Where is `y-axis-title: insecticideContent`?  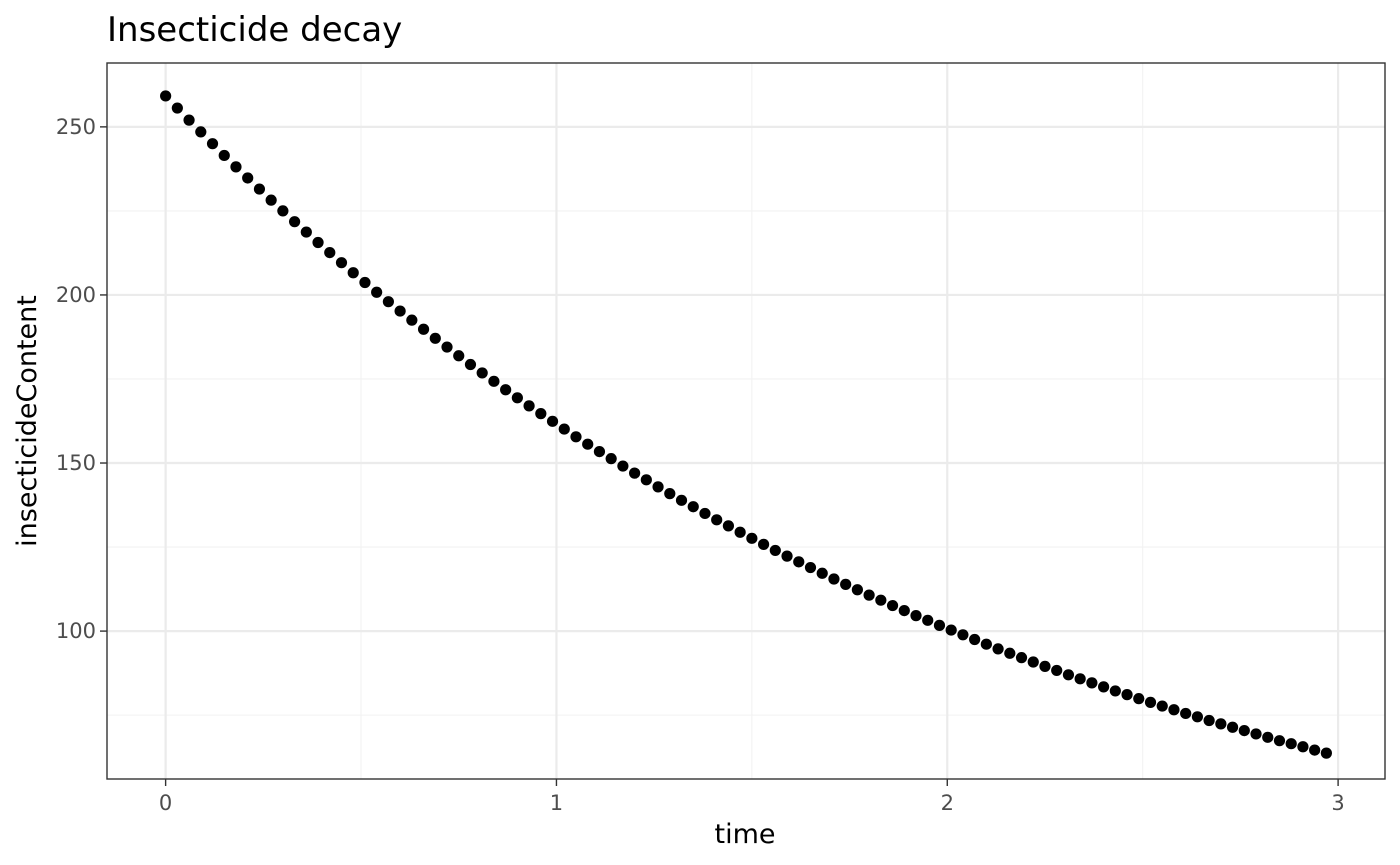 y-axis-title: insecticideContent is located at coordinates (27, 421).